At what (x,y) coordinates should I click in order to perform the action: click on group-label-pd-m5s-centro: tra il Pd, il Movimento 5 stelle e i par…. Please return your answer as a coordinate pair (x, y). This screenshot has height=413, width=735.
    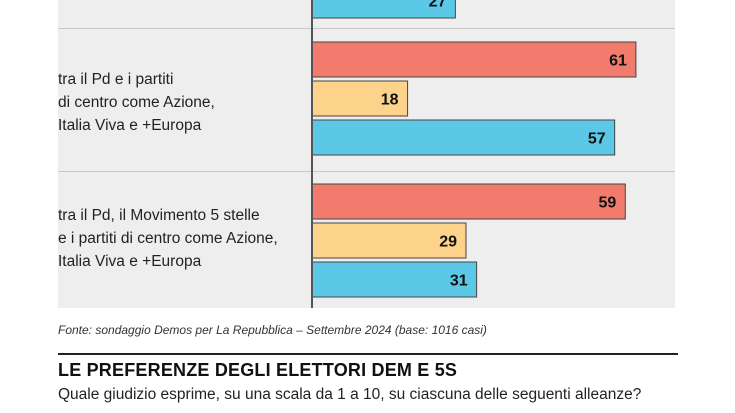
    Looking at the image, I should click on (168, 238).